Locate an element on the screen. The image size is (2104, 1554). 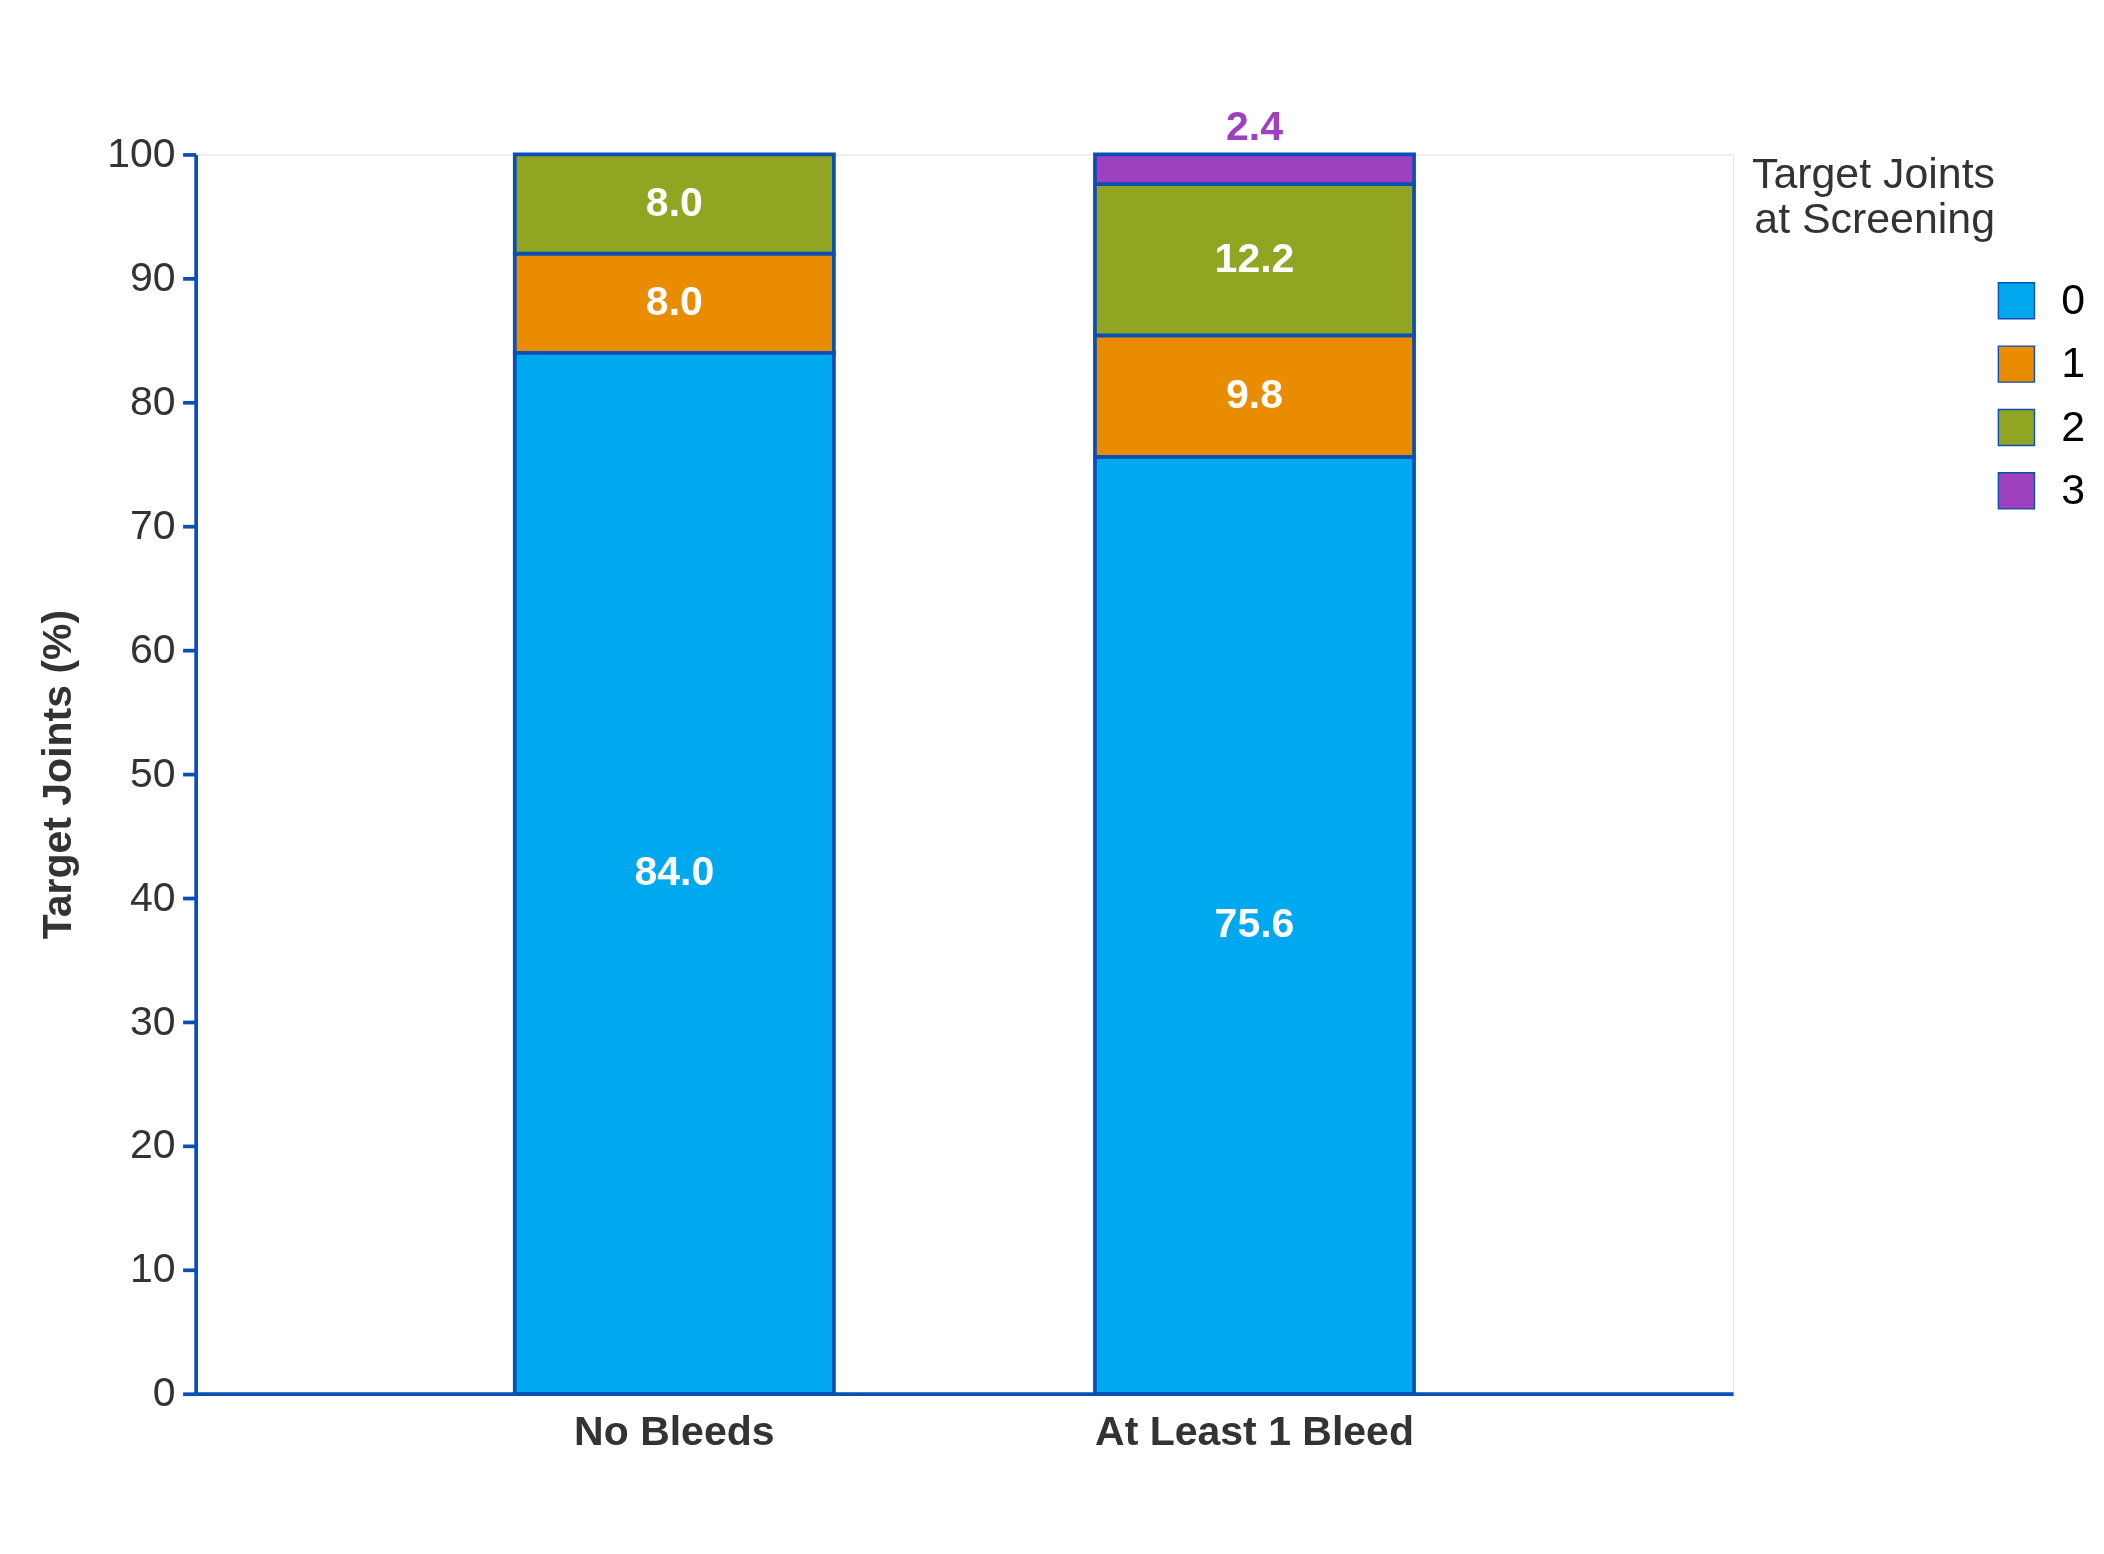
y-tick-label: 0 is located at coordinates (164, 1392).